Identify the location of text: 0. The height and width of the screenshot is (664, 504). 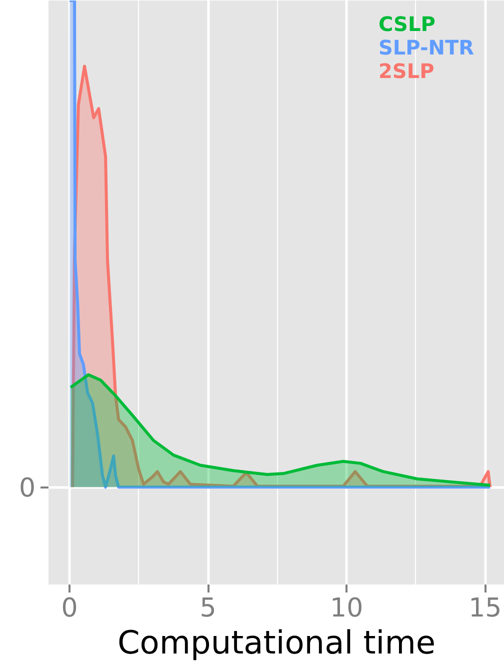
(27, 489).